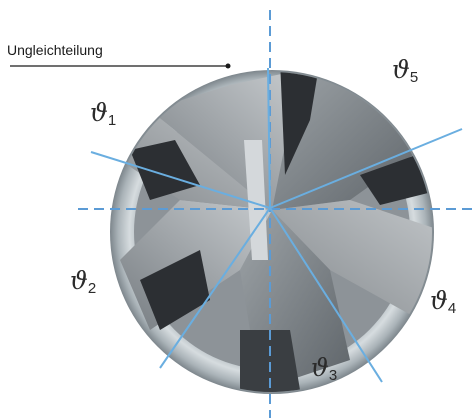 This screenshot has height=418, width=473. I want to click on angle-label-3: ϑ3, so click(324, 368).